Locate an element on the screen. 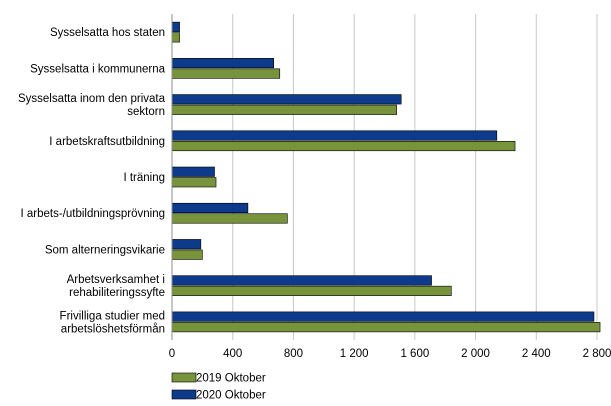 This screenshot has width=611, height=406. x-tick-label: 1 600 is located at coordinates (414, 354).